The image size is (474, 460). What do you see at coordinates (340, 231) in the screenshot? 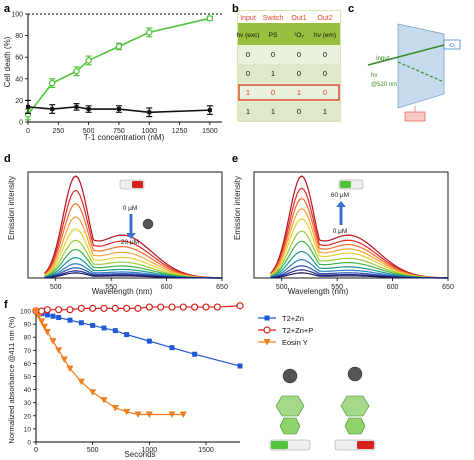
I see `chart-e-annot-bottom: 0 μM` at bounding box center [340, 231].